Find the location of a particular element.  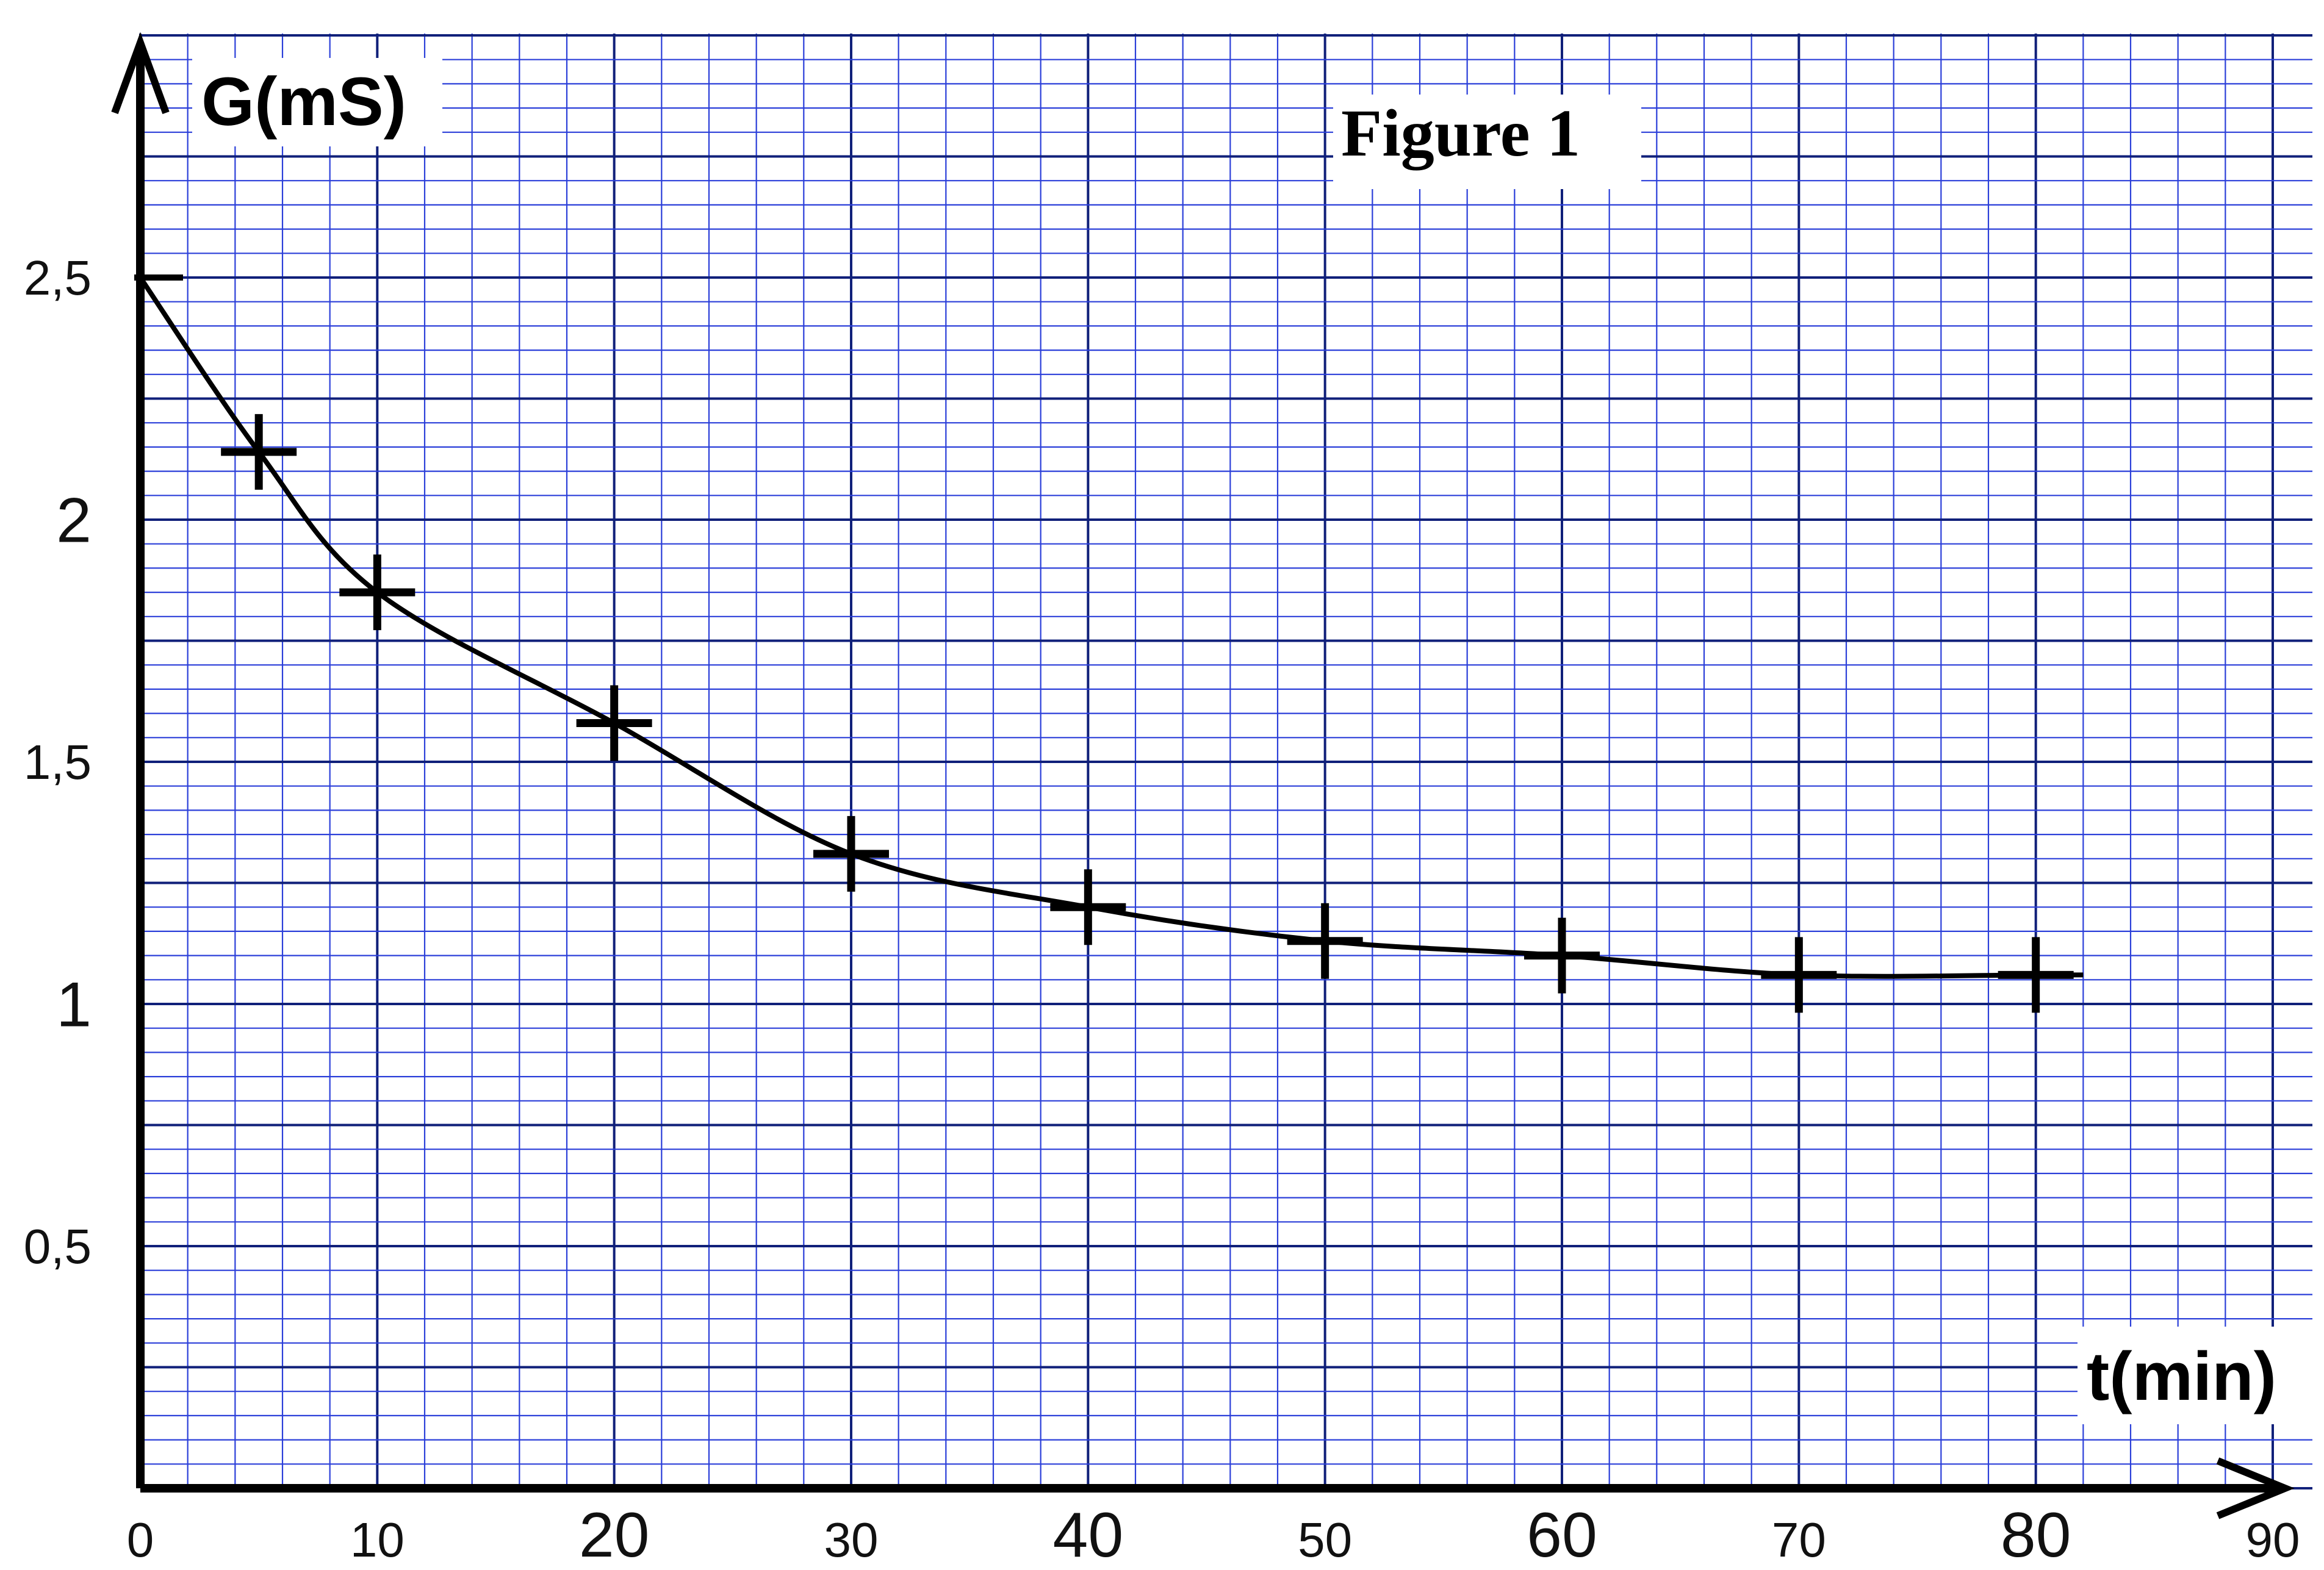

x-axis-title: t(min) is located at coordinates (2181, 1376).